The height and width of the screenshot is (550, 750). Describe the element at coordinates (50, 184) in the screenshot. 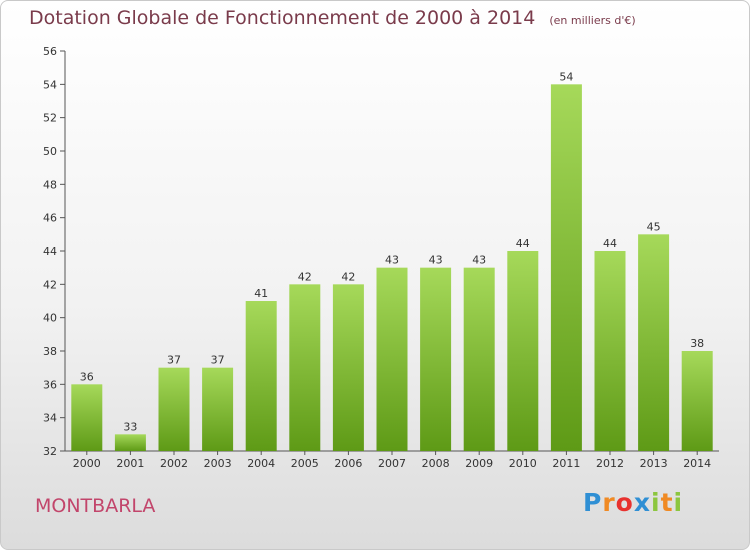

I see `y-tick-label: 48` at that location.